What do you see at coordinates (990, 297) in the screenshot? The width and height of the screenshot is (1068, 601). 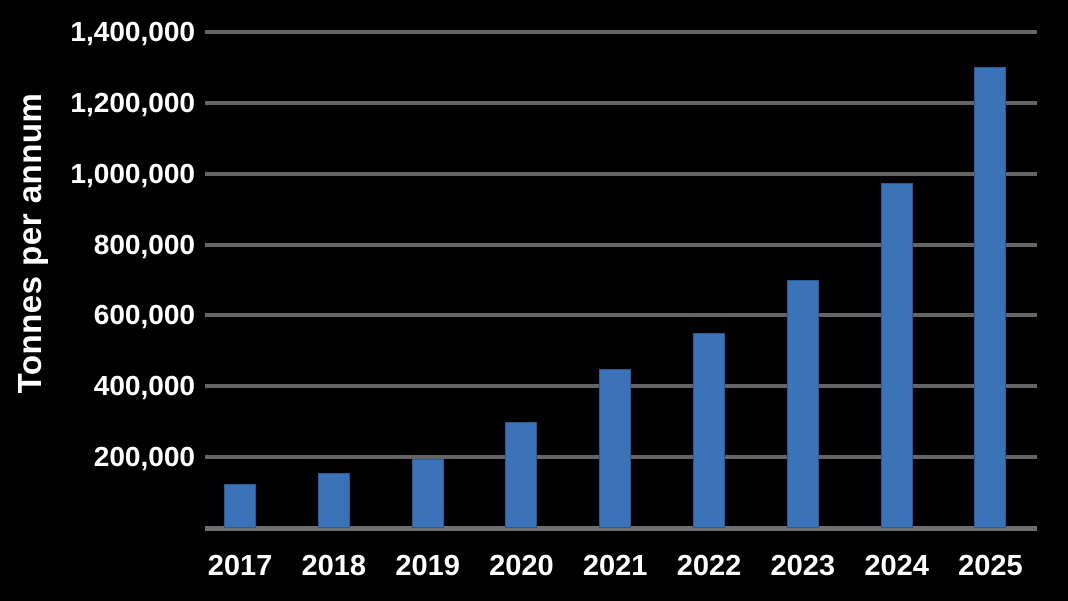 I see `bar-2025` at bounding box center [990, 297].